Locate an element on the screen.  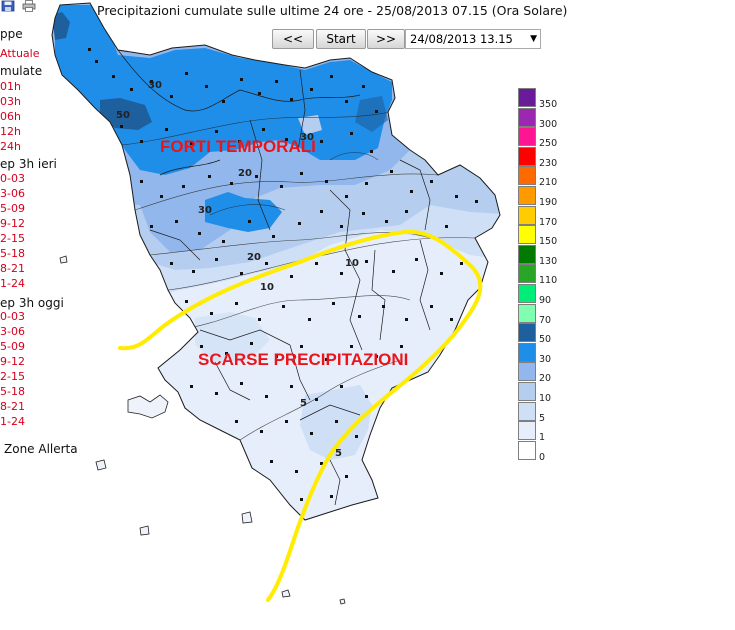
sidebar-item-oggi: 8-21 is located at coordinates (12, 406).